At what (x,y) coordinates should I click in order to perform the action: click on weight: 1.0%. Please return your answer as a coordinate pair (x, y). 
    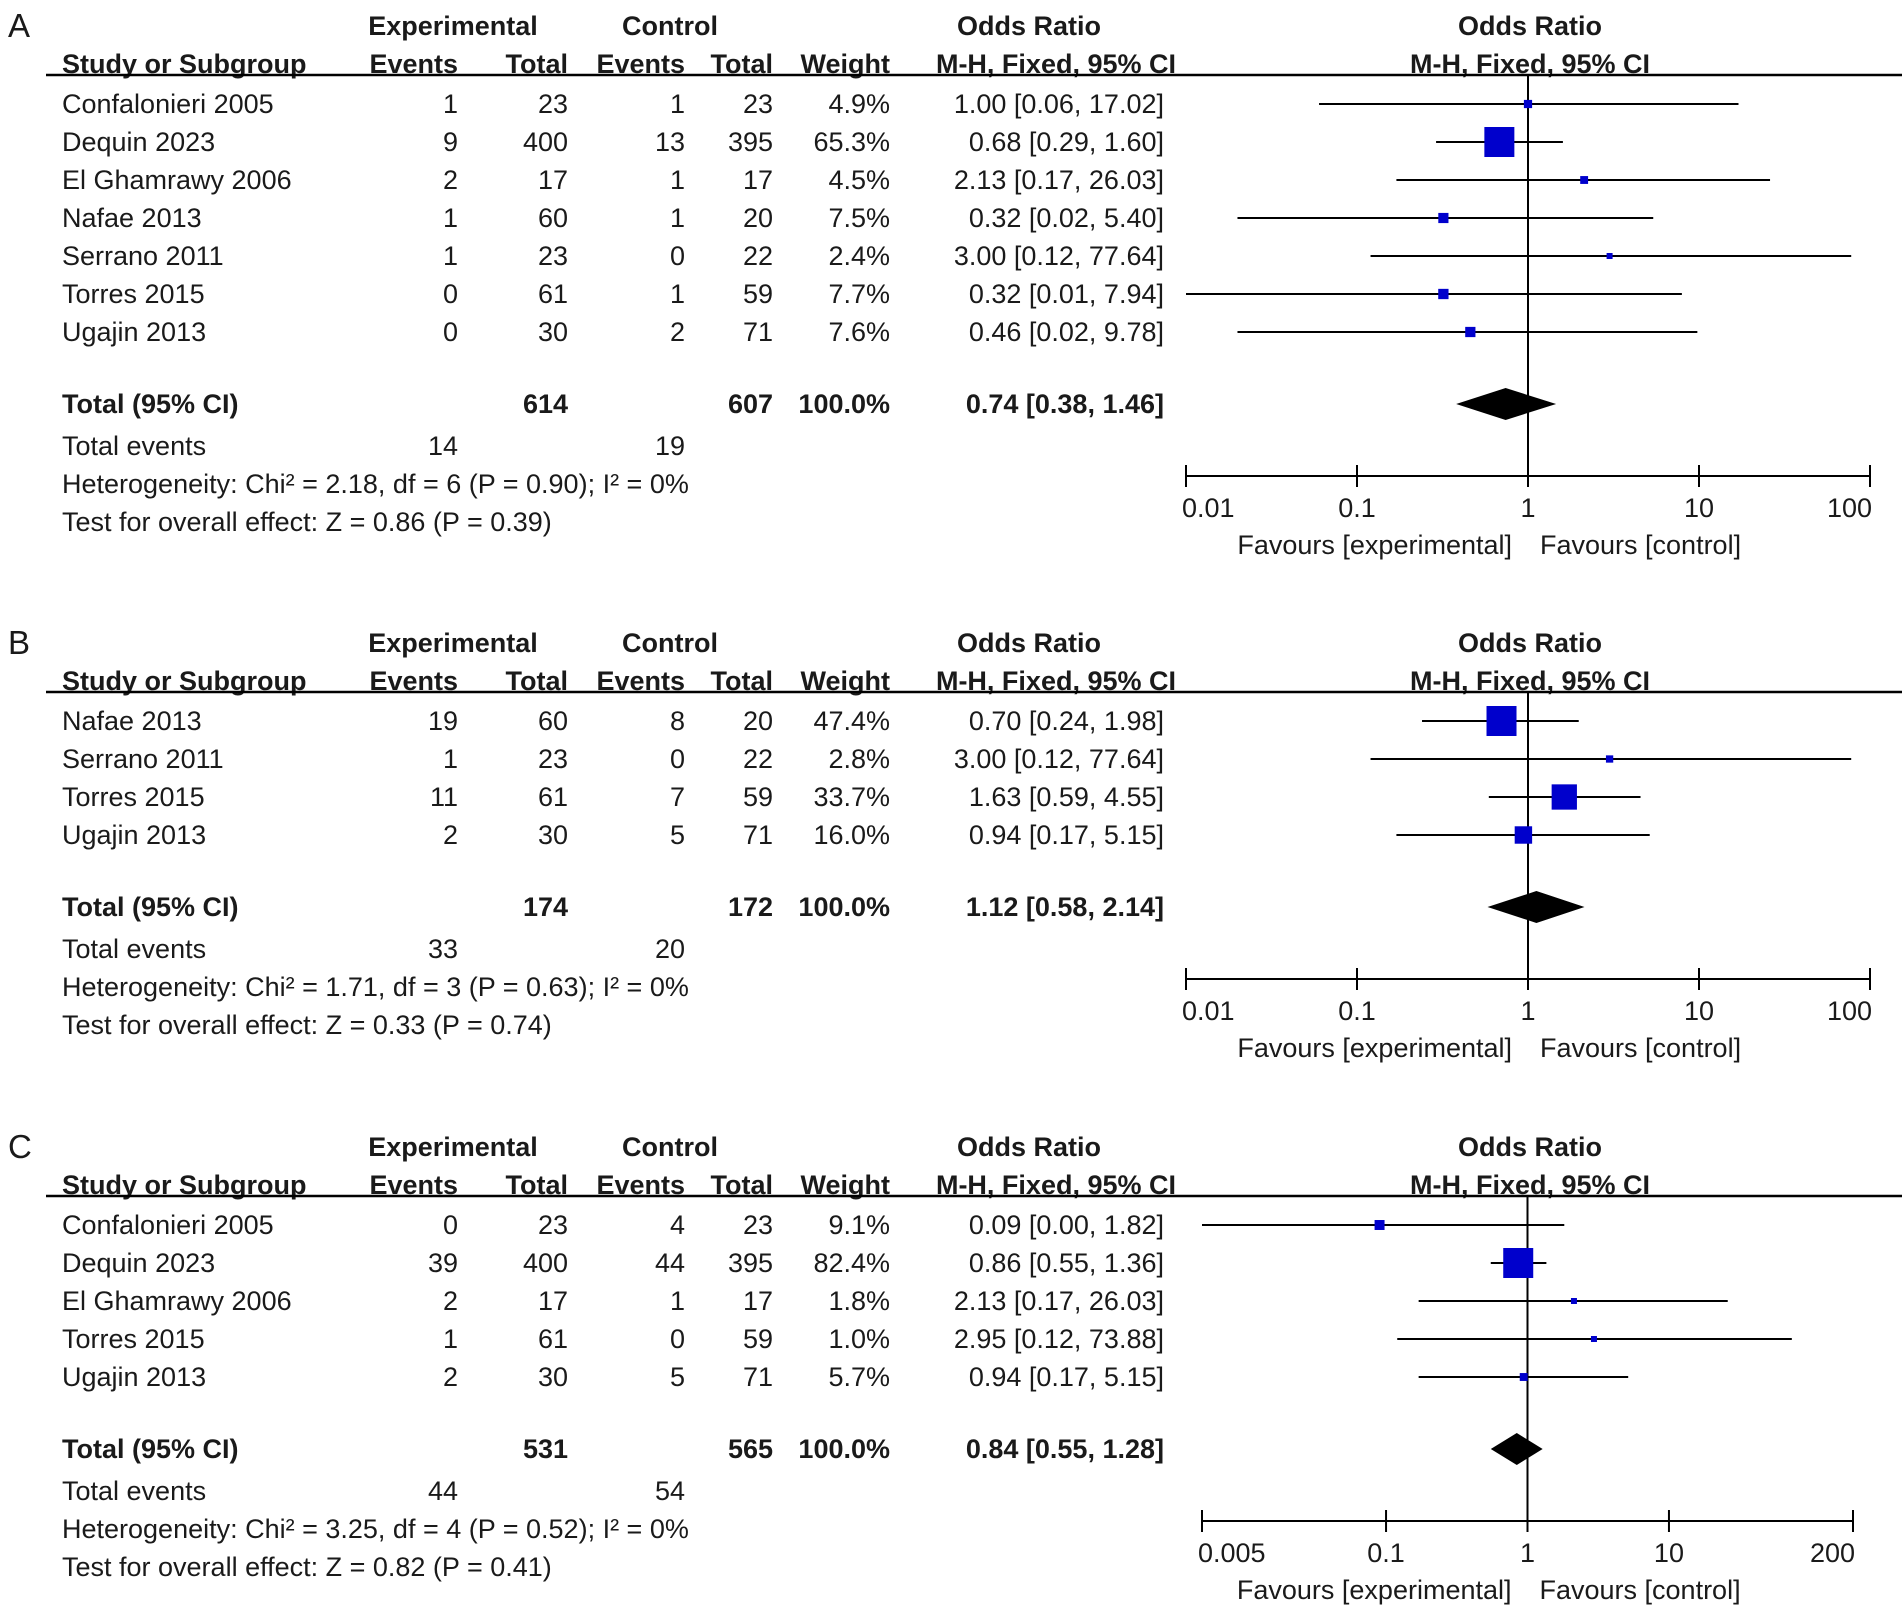
    Looking at the image, I should click on (859, 1339).